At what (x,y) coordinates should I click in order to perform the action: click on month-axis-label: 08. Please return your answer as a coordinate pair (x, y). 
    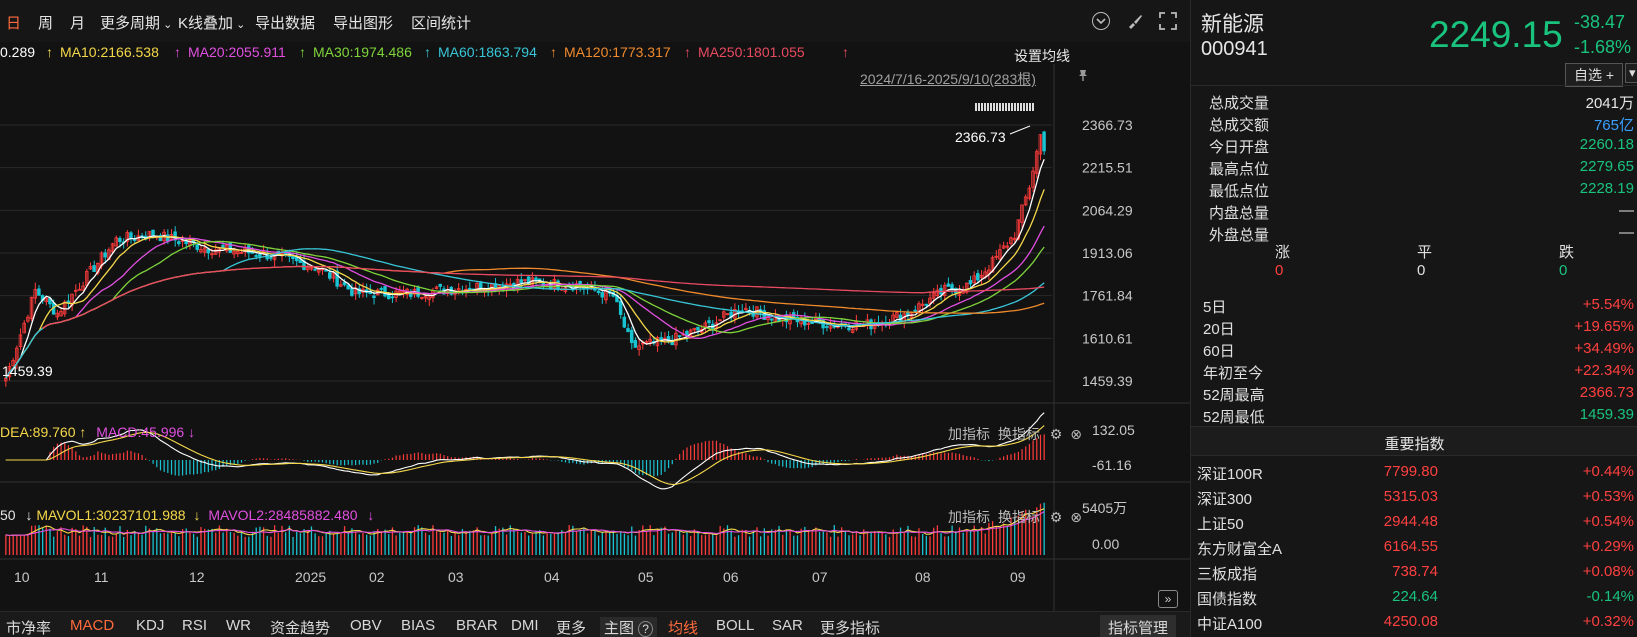
    Looking at the image, I should click on (923, 577).